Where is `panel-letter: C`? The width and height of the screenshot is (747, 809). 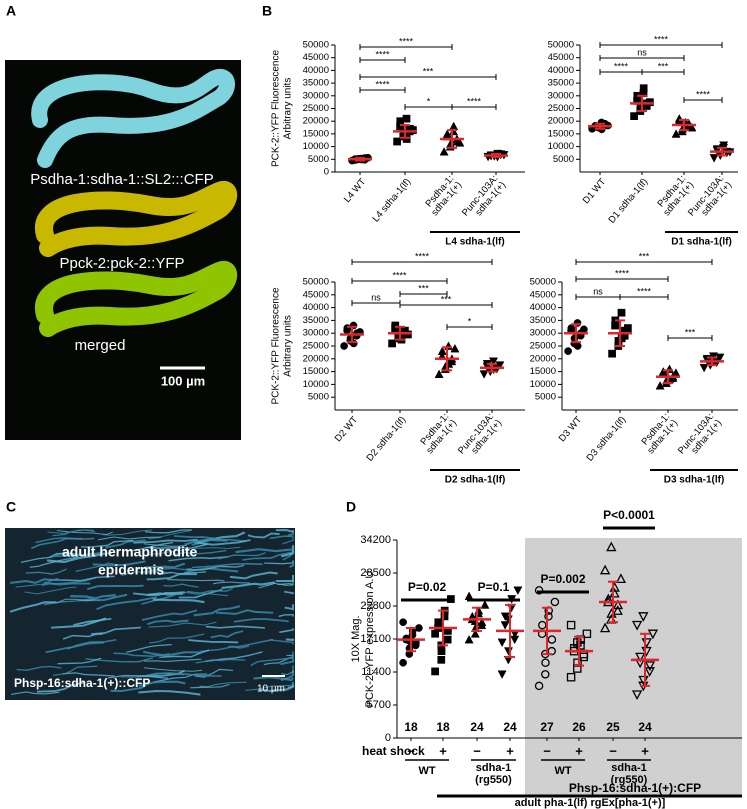 panel-letter: C is located at coordinates (11, 507).